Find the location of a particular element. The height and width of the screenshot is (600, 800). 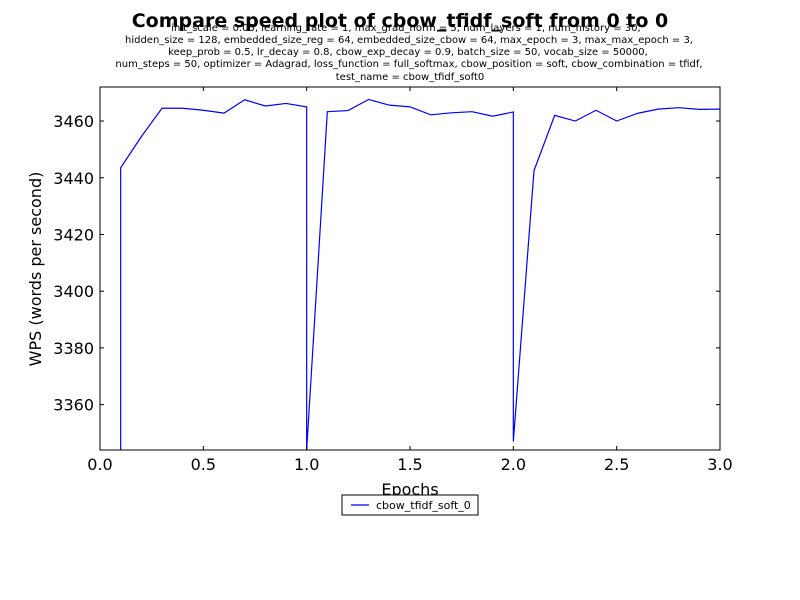

legend-box is located at coordinates (410, 505).